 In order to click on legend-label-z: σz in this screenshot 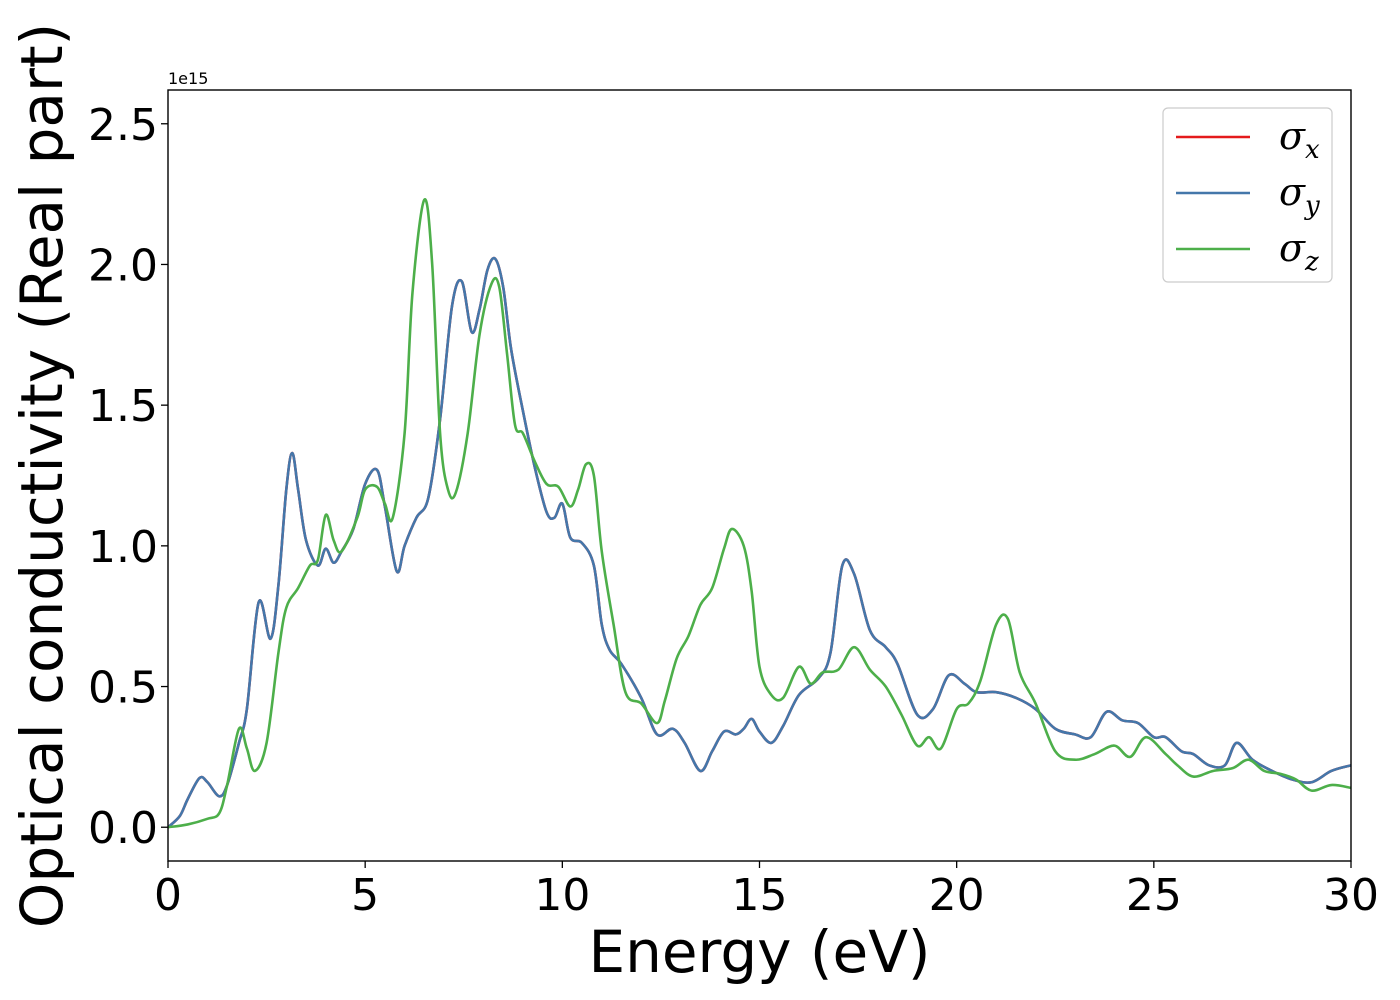, I will do `click(1299, 251)`.